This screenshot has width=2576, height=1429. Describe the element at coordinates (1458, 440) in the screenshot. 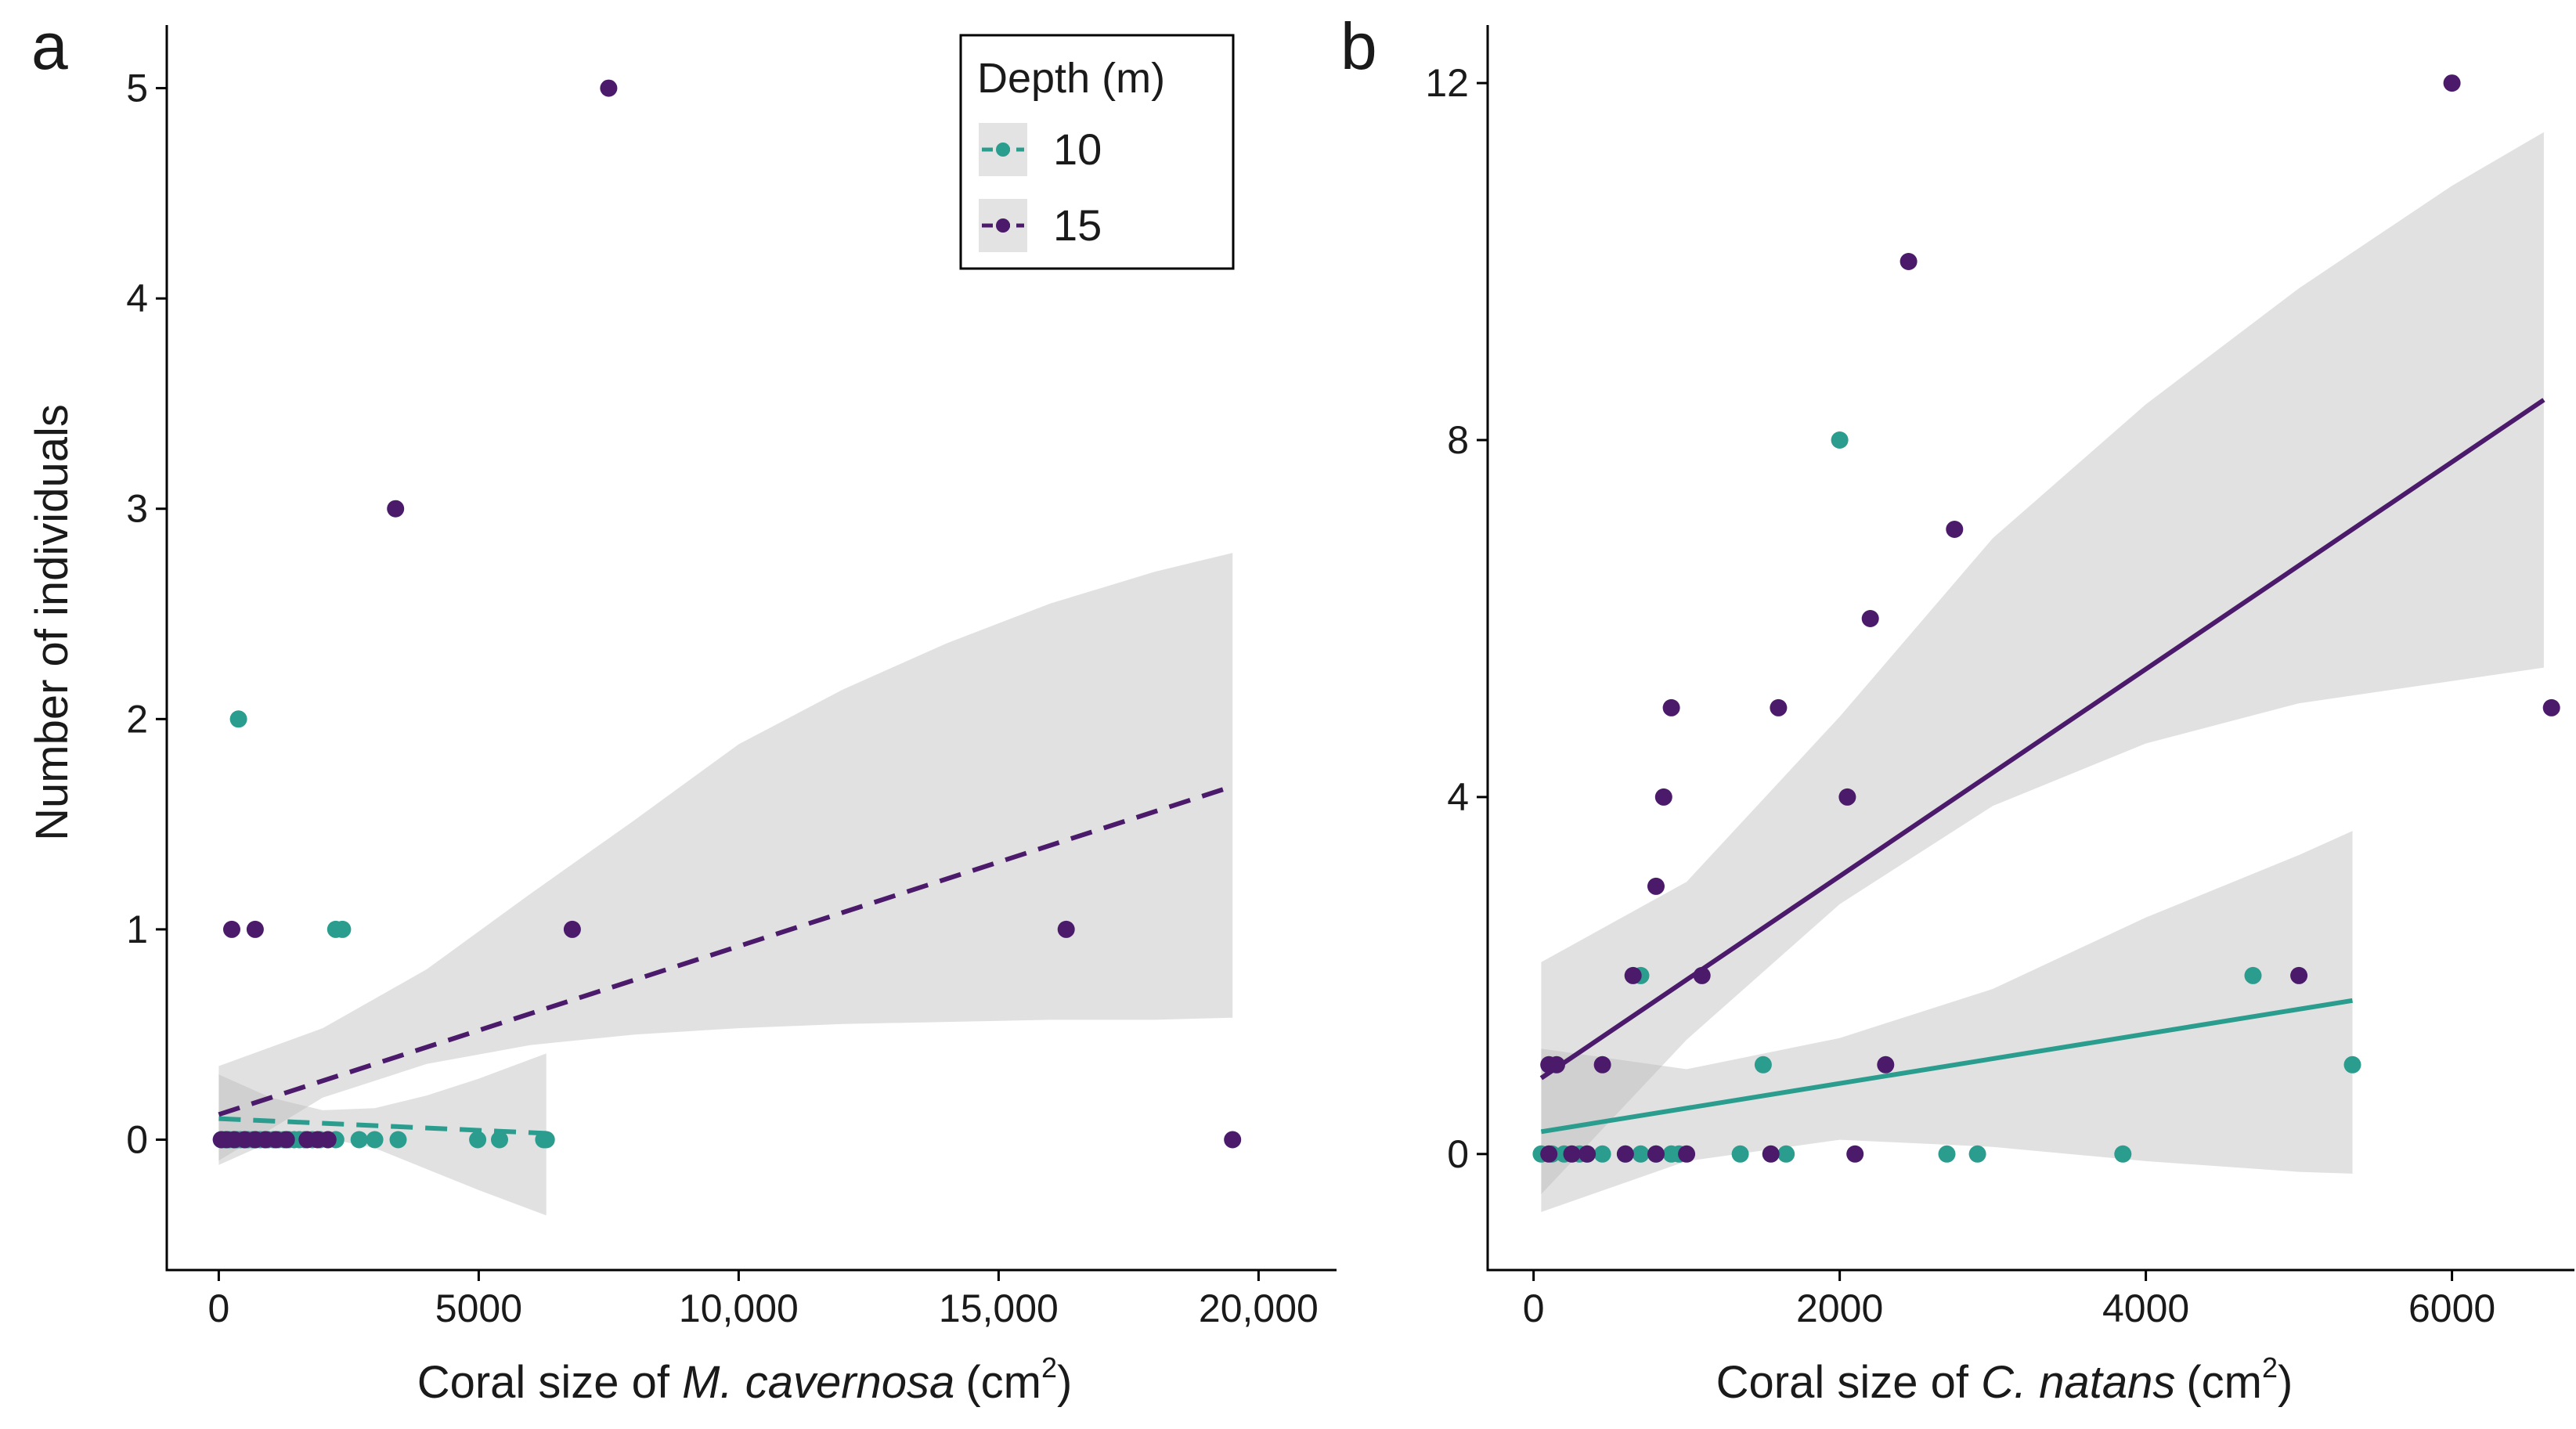

I see `y-tick-label: 8` at that location.